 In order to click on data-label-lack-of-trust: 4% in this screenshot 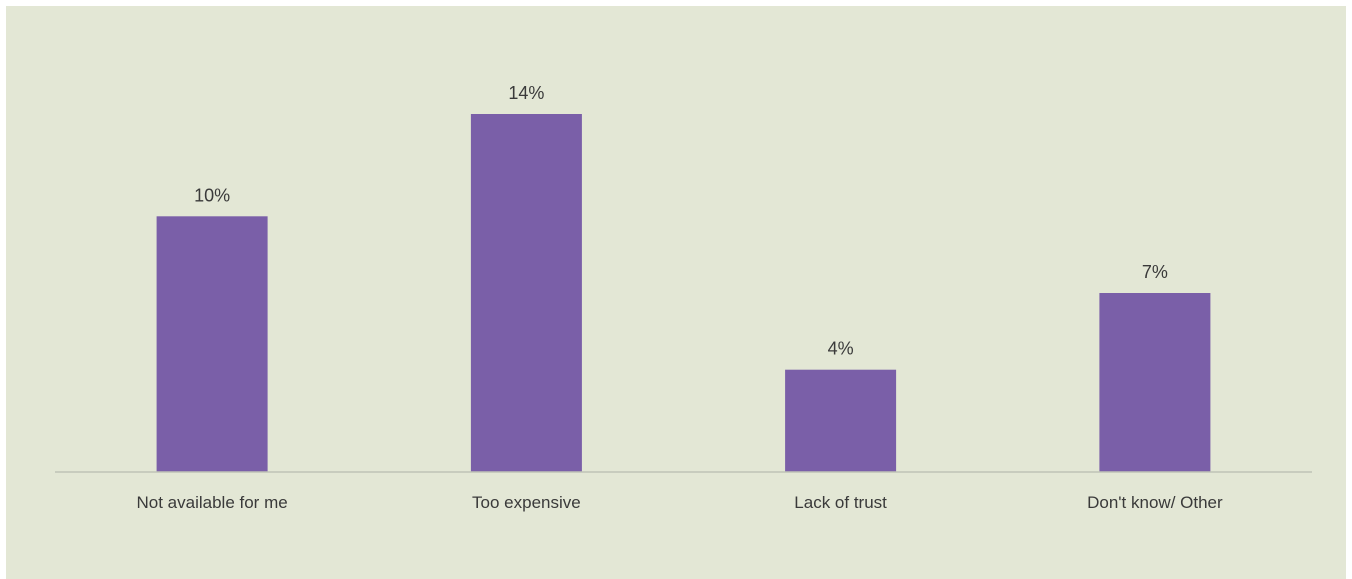, I will do `click(841, 349)`.